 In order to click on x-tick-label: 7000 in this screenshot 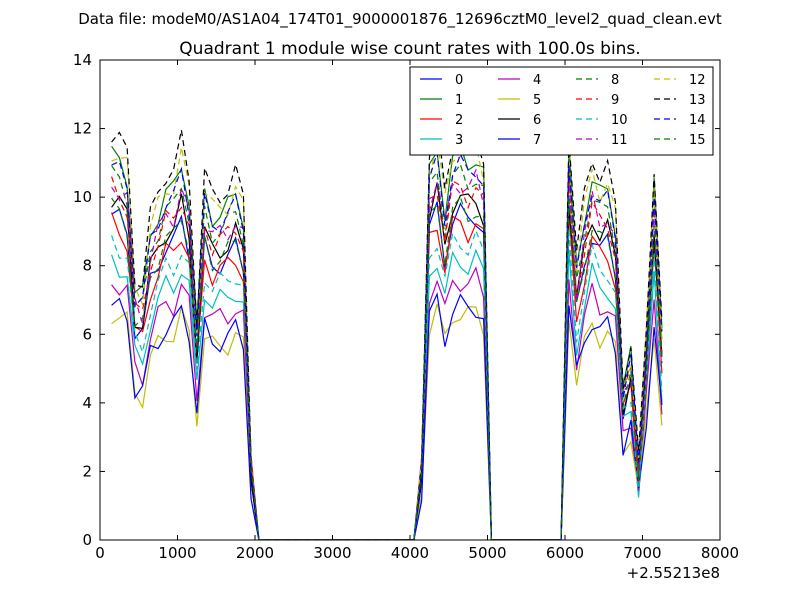, I will do `click(642, 553)`.